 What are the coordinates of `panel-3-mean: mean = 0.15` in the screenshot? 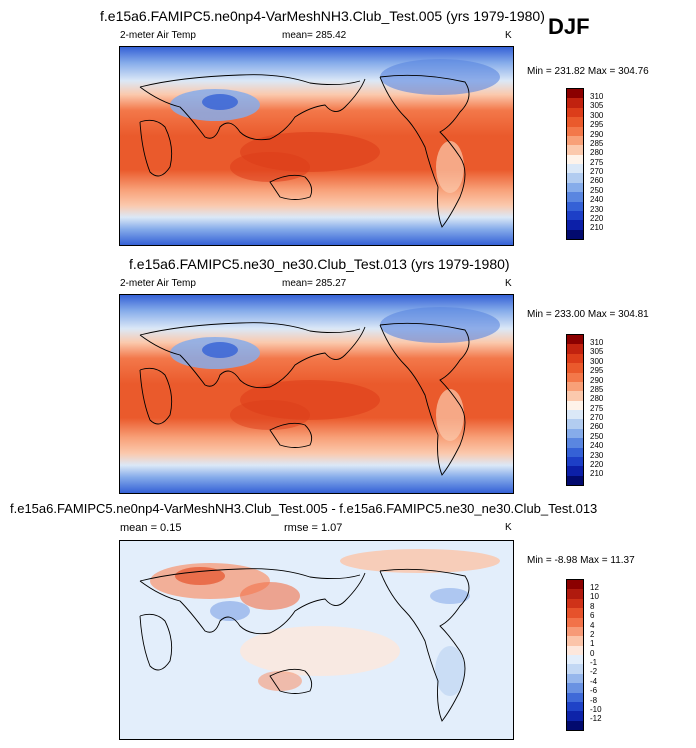 It's located at (151, 528).